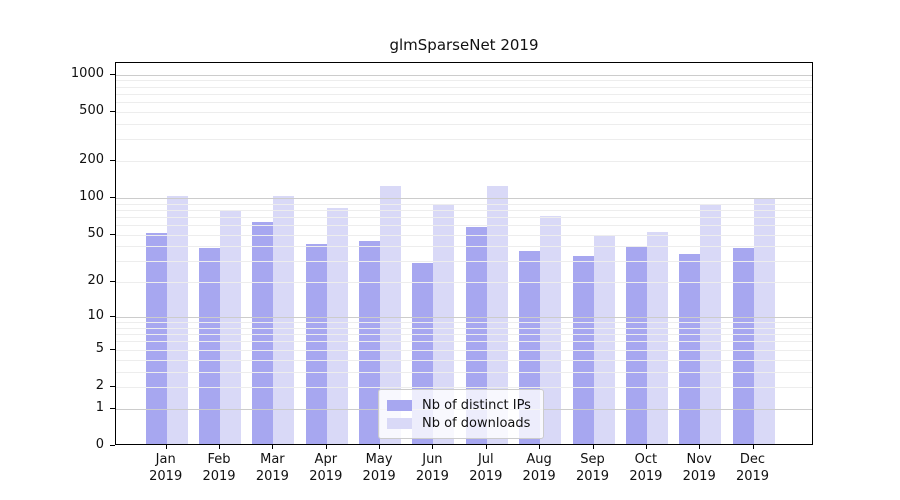 The height and width of the screenshot is (500, 900). I want to click on x-tick-label-nov: Nov 2019, so click(699, 468).